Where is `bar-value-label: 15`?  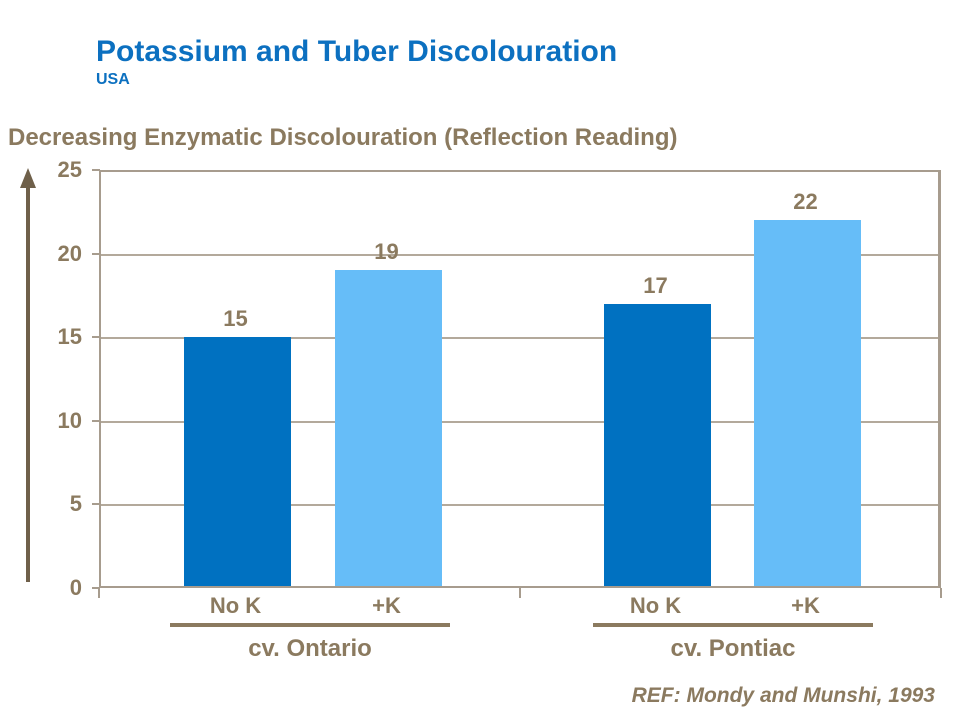 bar-value-label: 15 is located at coordinates (235, 319).